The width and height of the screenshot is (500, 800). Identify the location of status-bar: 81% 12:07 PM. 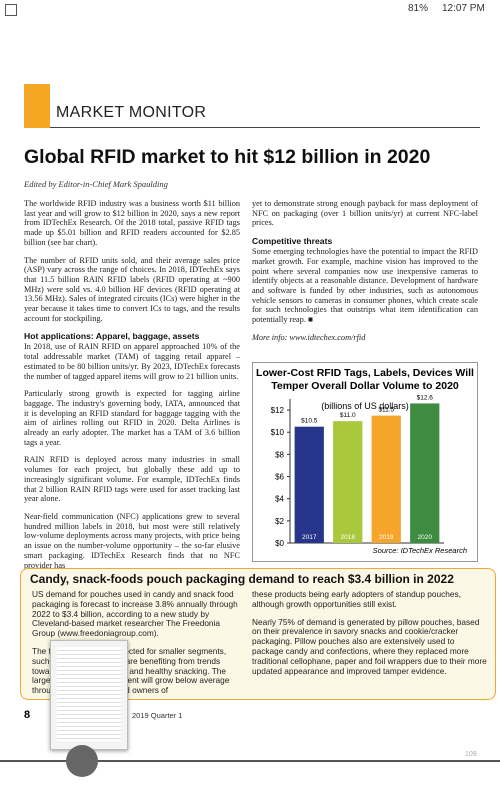
(250, 9).